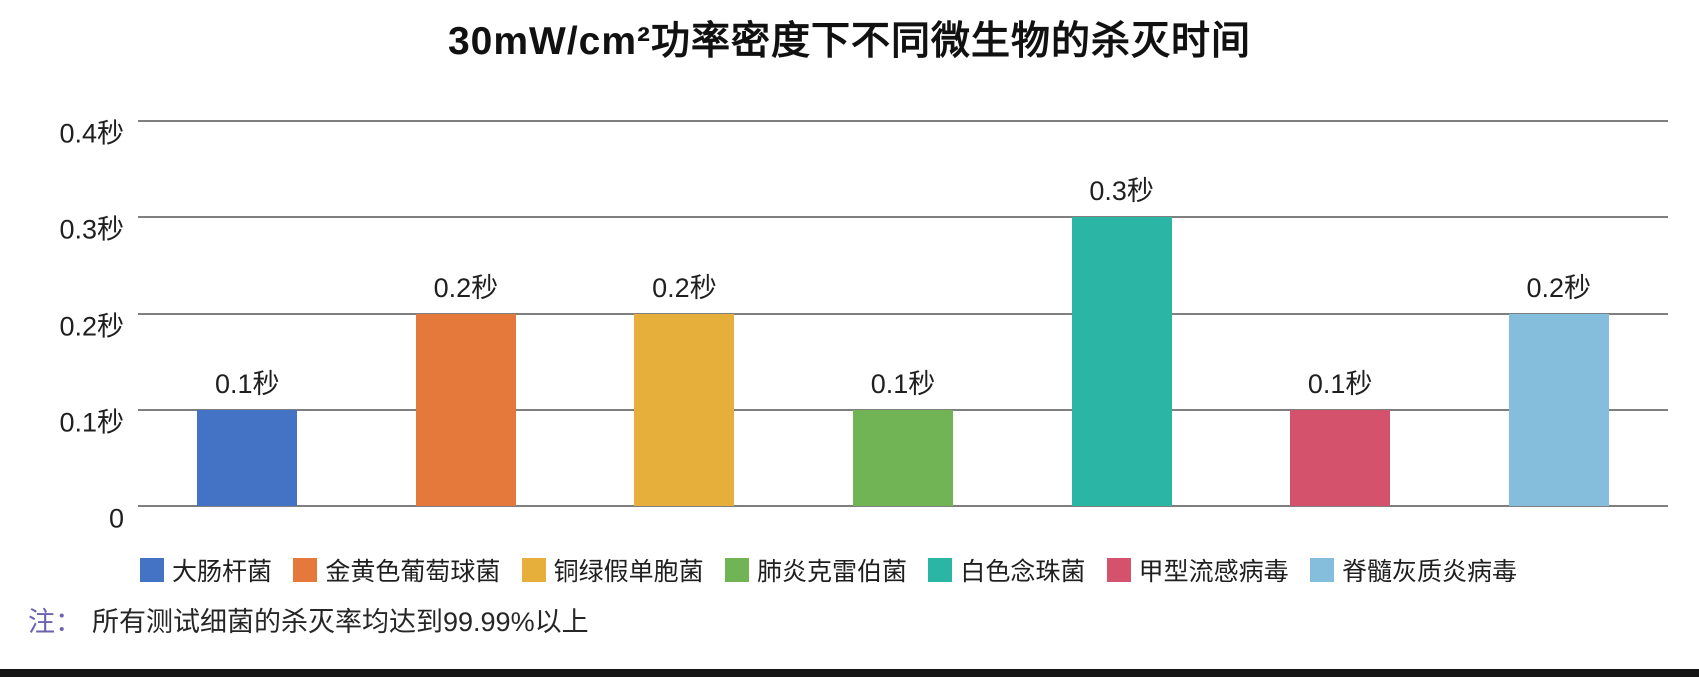 The image size is (1699, 677). Describe the element at coordinates (1429, 572) in the screenshot. I see `legend-label: 脊髓灰质炎病毒` at that location.